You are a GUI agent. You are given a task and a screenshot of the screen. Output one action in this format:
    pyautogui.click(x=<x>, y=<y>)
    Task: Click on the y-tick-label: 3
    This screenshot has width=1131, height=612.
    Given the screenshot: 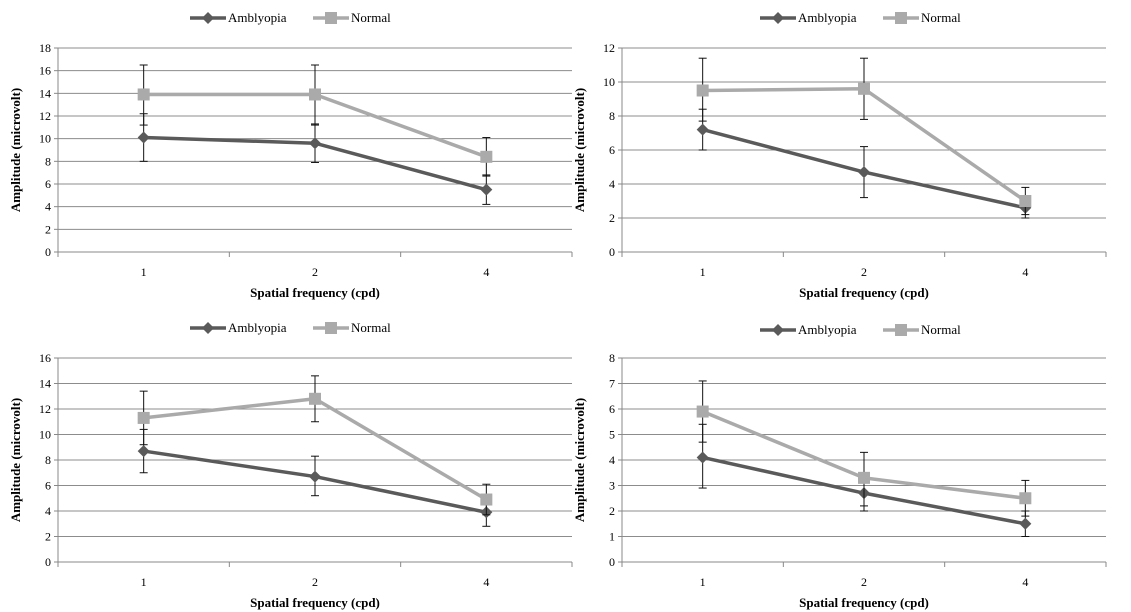 What is the action you would take?
    pyautogui.click(x=612, y=486)
    